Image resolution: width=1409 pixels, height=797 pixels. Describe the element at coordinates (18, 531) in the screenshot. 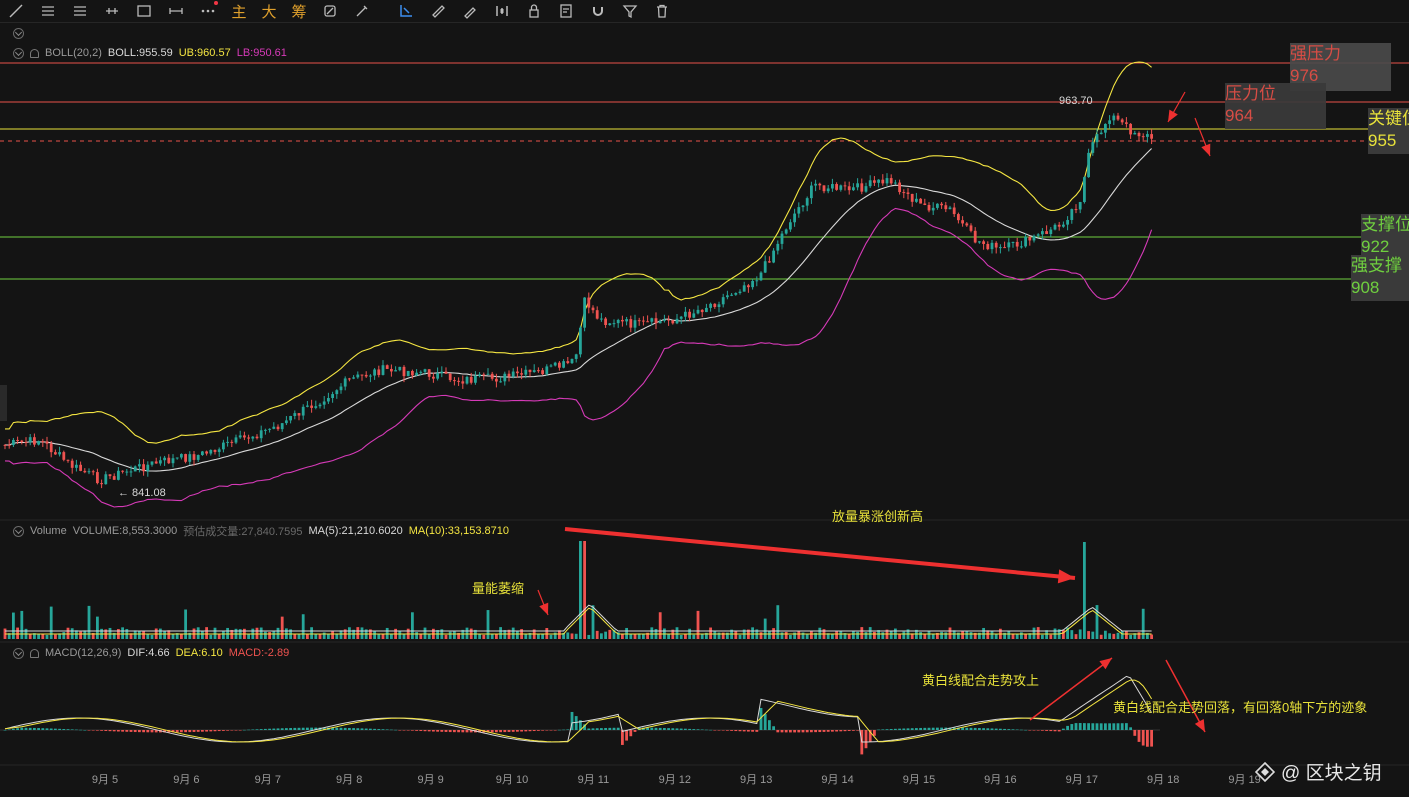

I see `volume-collapse-icon` at that location.